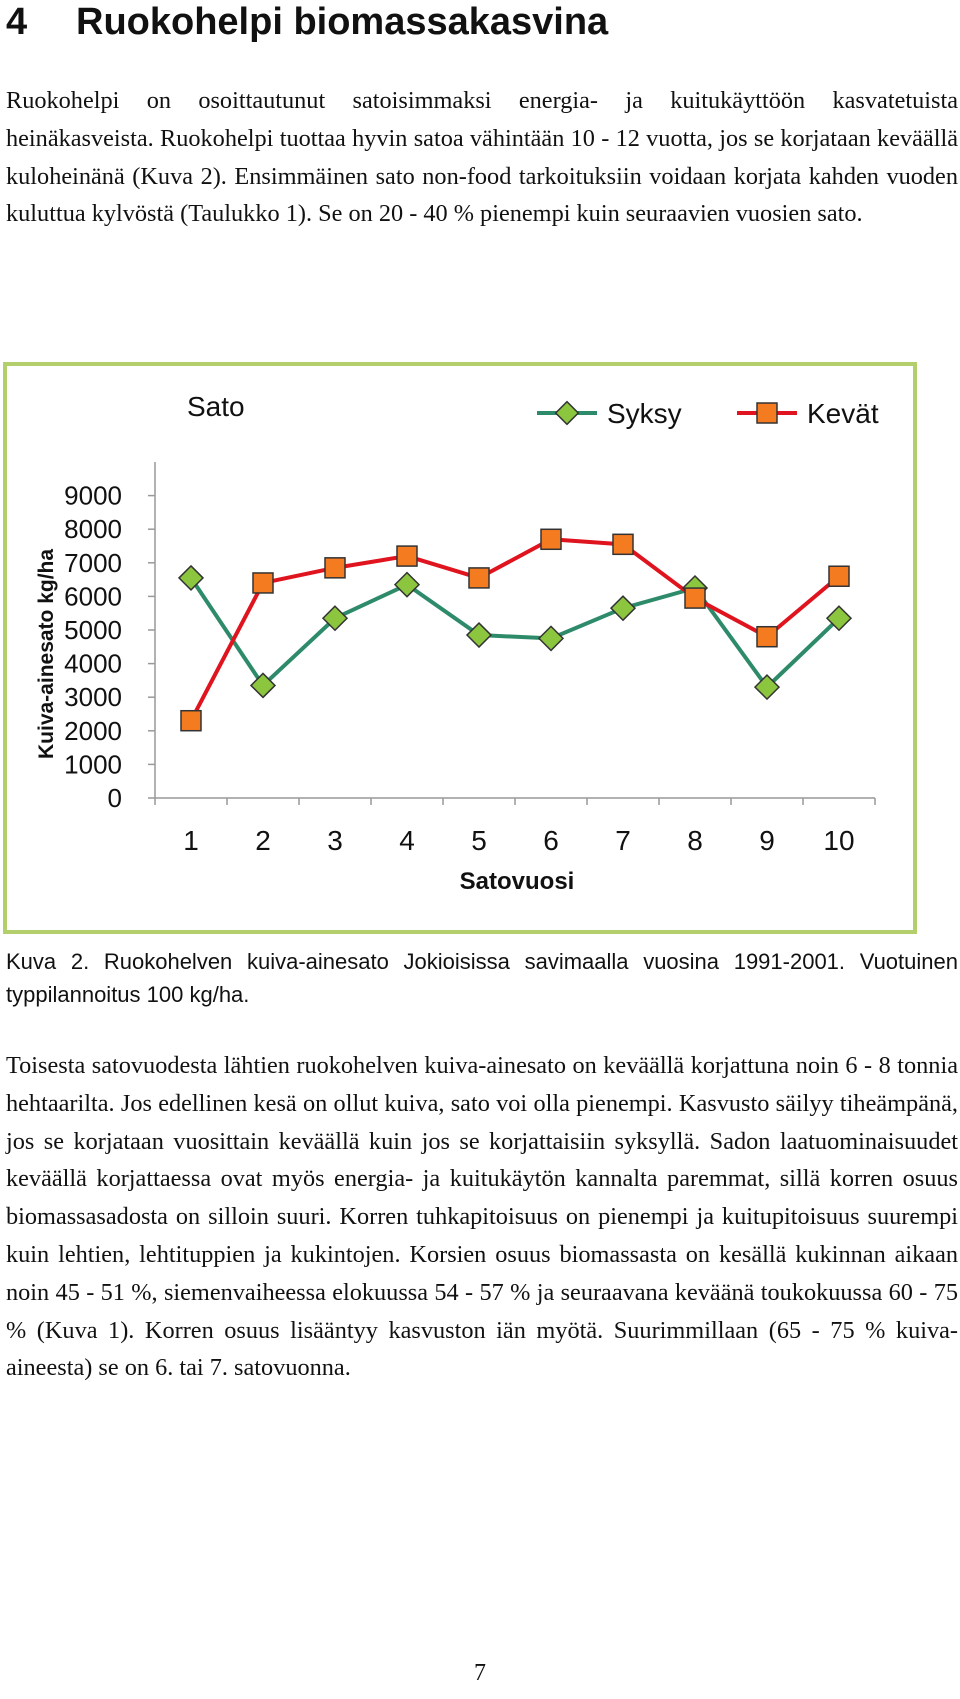  Describe the element at coordinates (551, 840) in the screenshot. I see `x-tick-label: 6` at that location.